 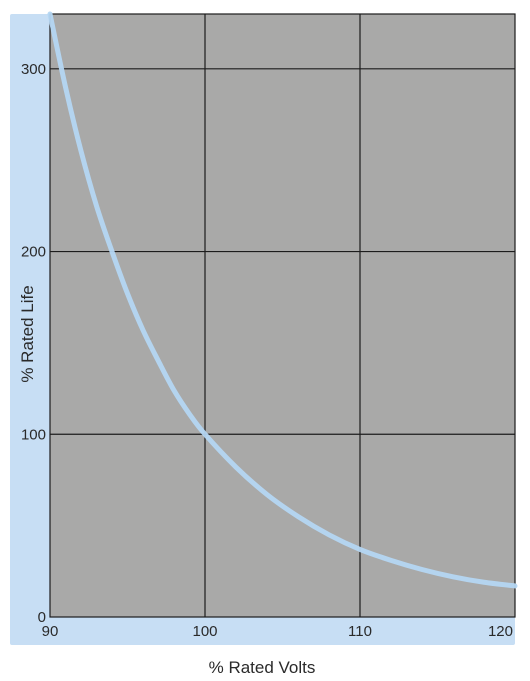 What do you see at coordinates (262, 667) in the screenshot?
I see `x-axis-title: % Rated Volts` at bounding box center [262, 667].